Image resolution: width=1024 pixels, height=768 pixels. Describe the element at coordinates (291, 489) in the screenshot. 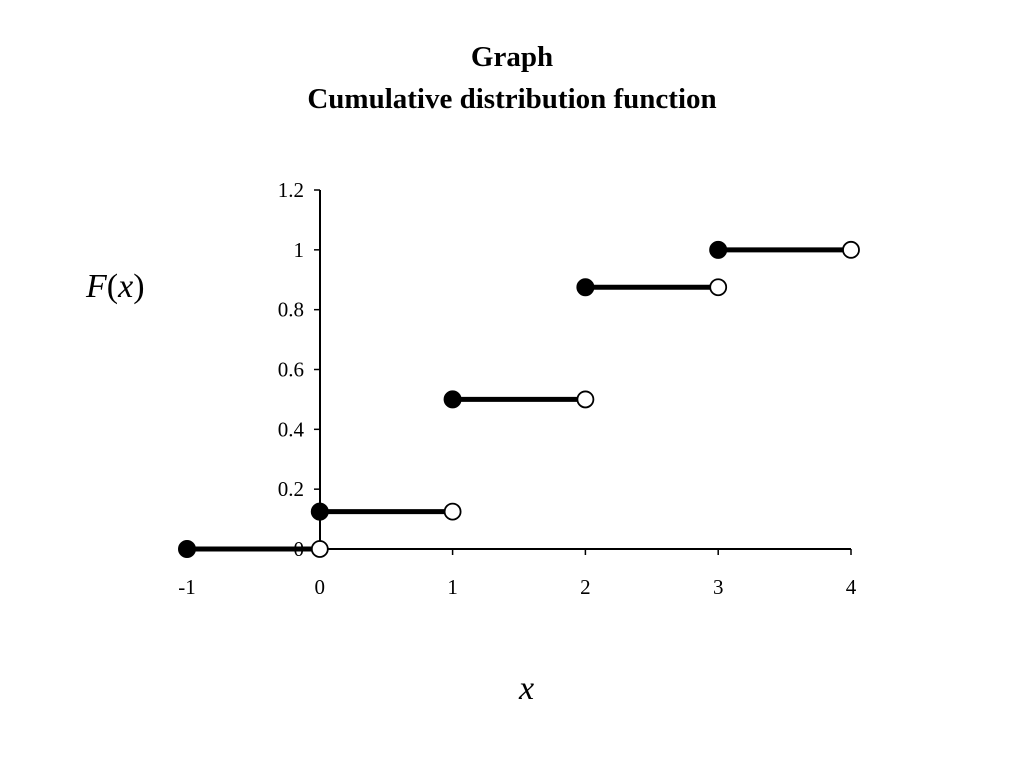

I see `y-tick-label: 0.2` at that location.